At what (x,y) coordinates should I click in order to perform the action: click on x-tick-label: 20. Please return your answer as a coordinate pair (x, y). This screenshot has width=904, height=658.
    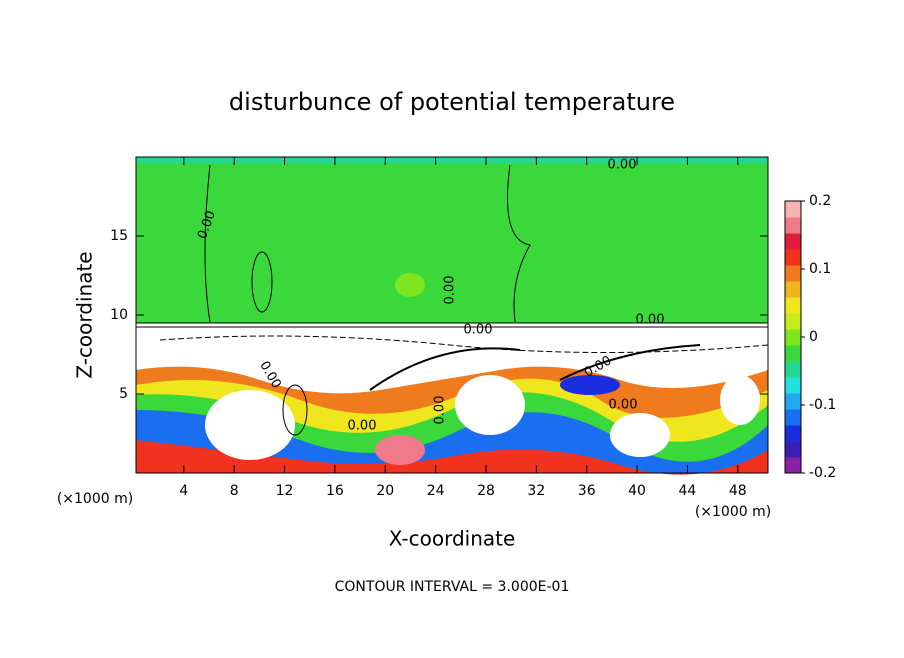
    Looking at the image, I should click on (385, 491).